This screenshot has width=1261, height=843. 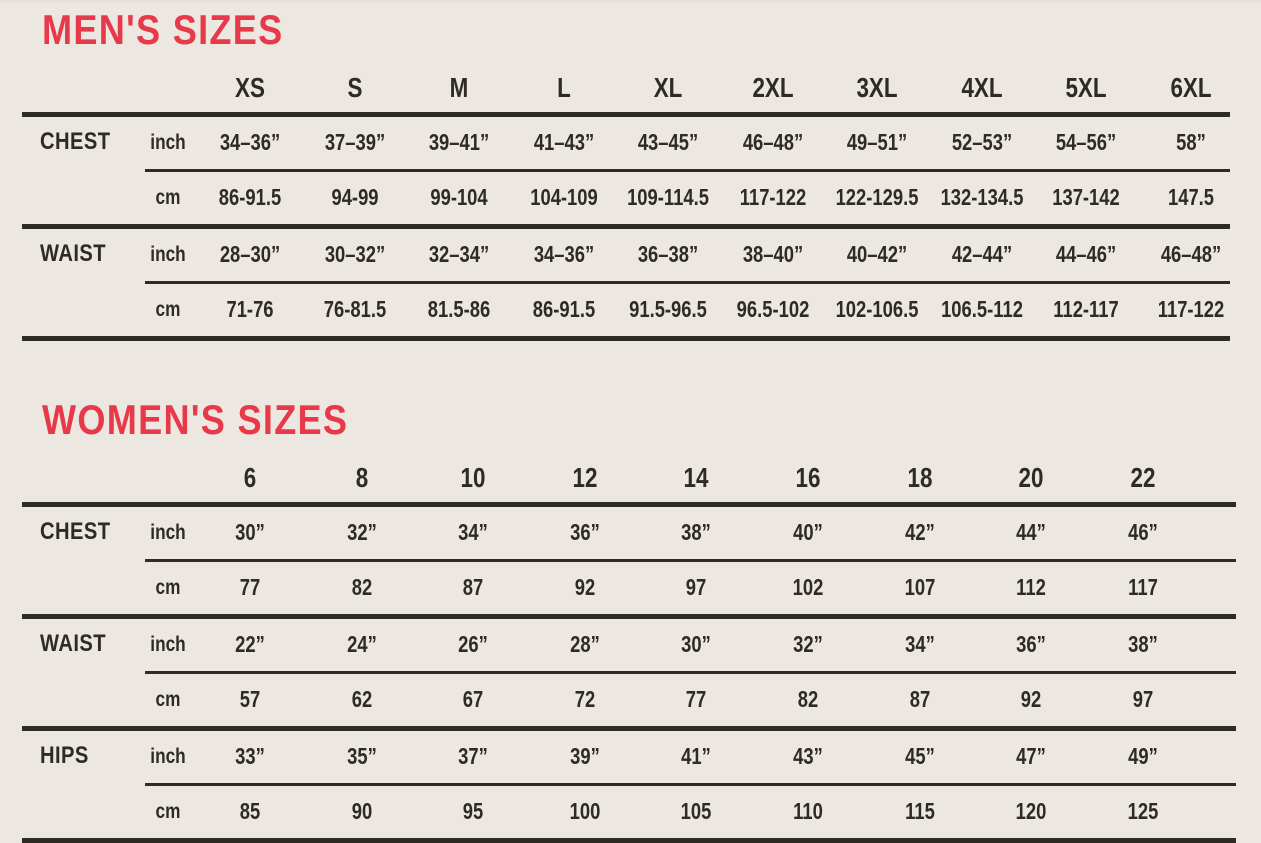 What do you see at coordinates (250, 309) in the screenshot?
I see `measurement-value: 71-76` at bounding box center [250, 309].